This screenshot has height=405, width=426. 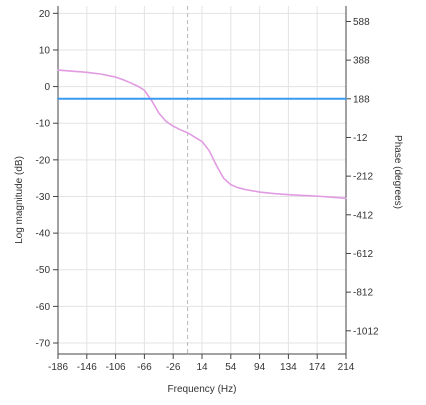 What do you see at coordinates (361, 61) in the screenshot?
I see `right-tick-label: 388` at bounding box center [361, 61].